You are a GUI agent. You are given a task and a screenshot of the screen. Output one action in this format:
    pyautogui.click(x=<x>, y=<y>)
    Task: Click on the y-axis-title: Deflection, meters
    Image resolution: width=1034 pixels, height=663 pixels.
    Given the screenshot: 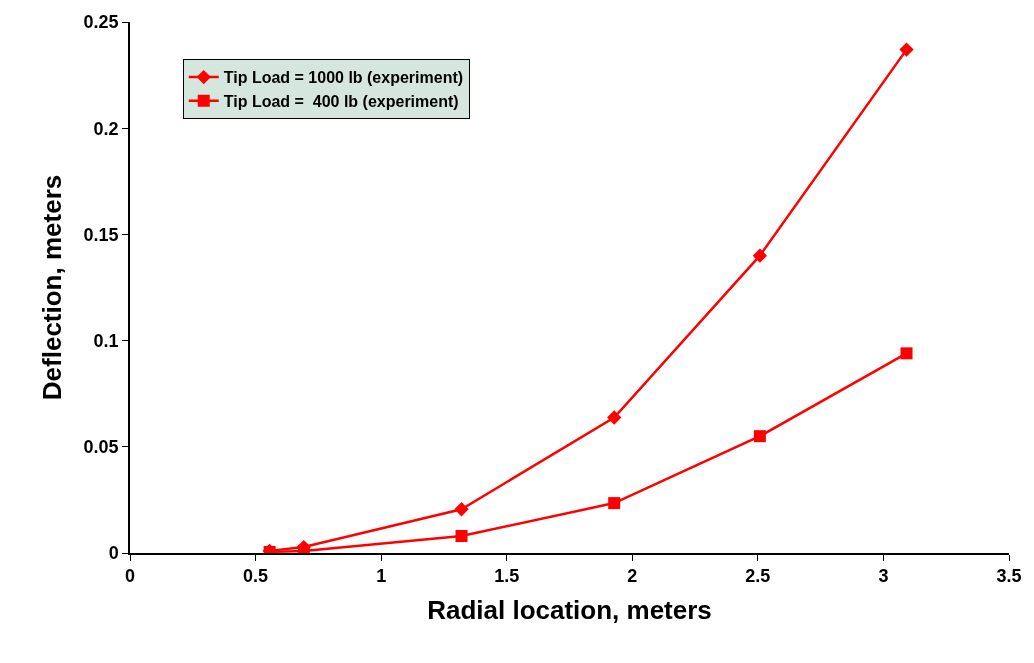 What is the action you would take?
    pyautogui.click(x=51, y=287)
    